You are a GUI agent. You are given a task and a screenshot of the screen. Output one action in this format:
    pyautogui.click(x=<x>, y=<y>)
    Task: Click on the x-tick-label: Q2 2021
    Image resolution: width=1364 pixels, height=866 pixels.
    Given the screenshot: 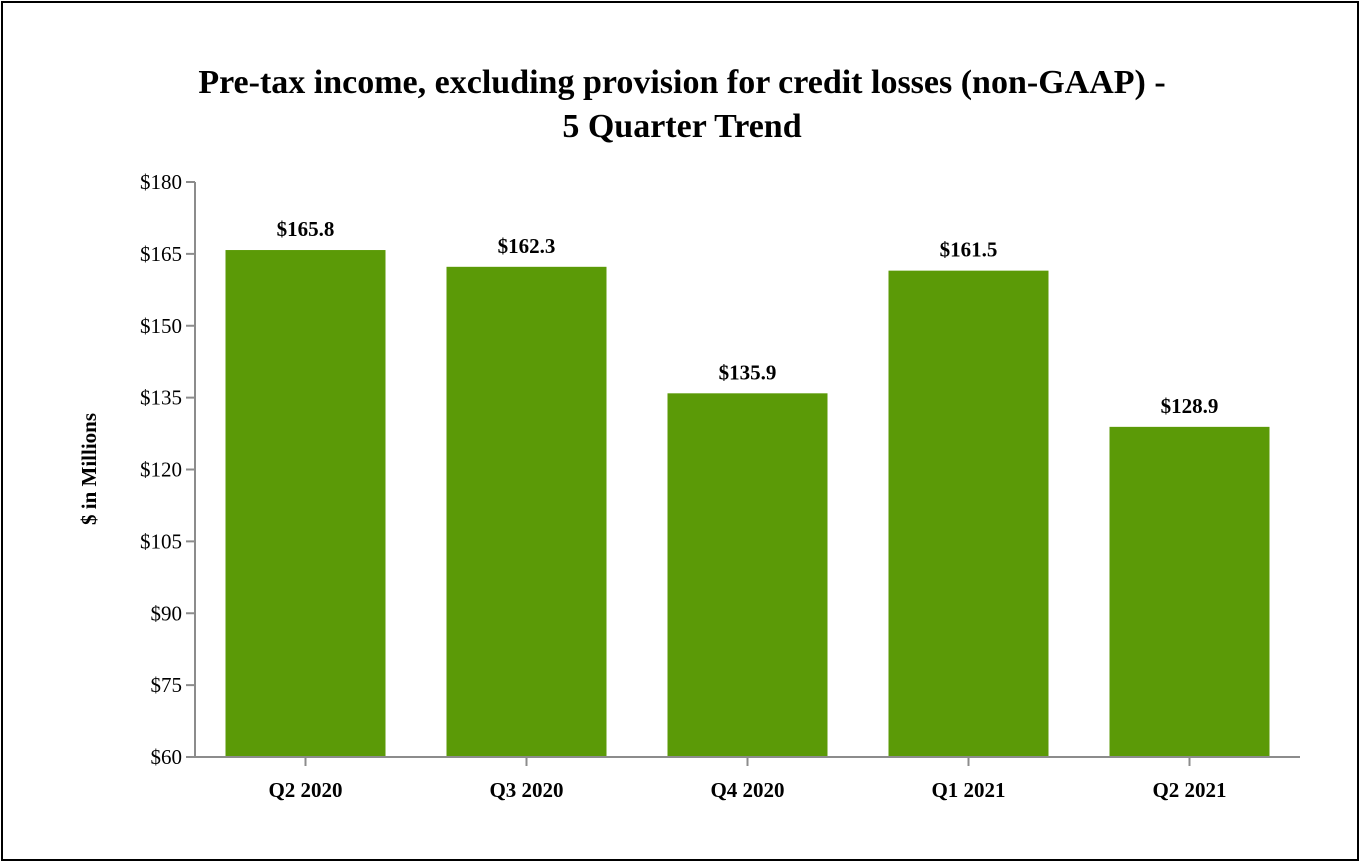 What is the action you would take?
    pyautogui.click(x=1189, y=790)
    